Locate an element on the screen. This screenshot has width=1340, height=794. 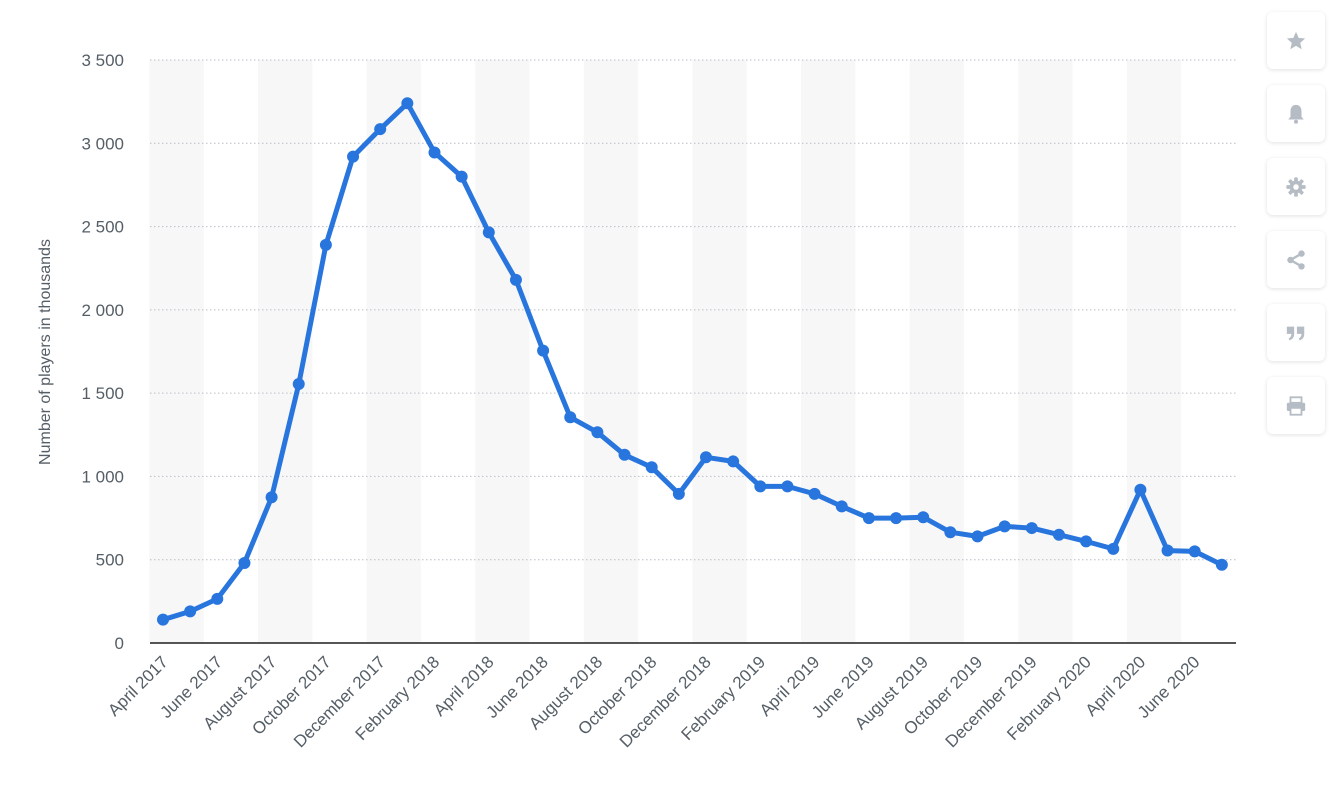
share-button is located at coordinates (1296, 259).